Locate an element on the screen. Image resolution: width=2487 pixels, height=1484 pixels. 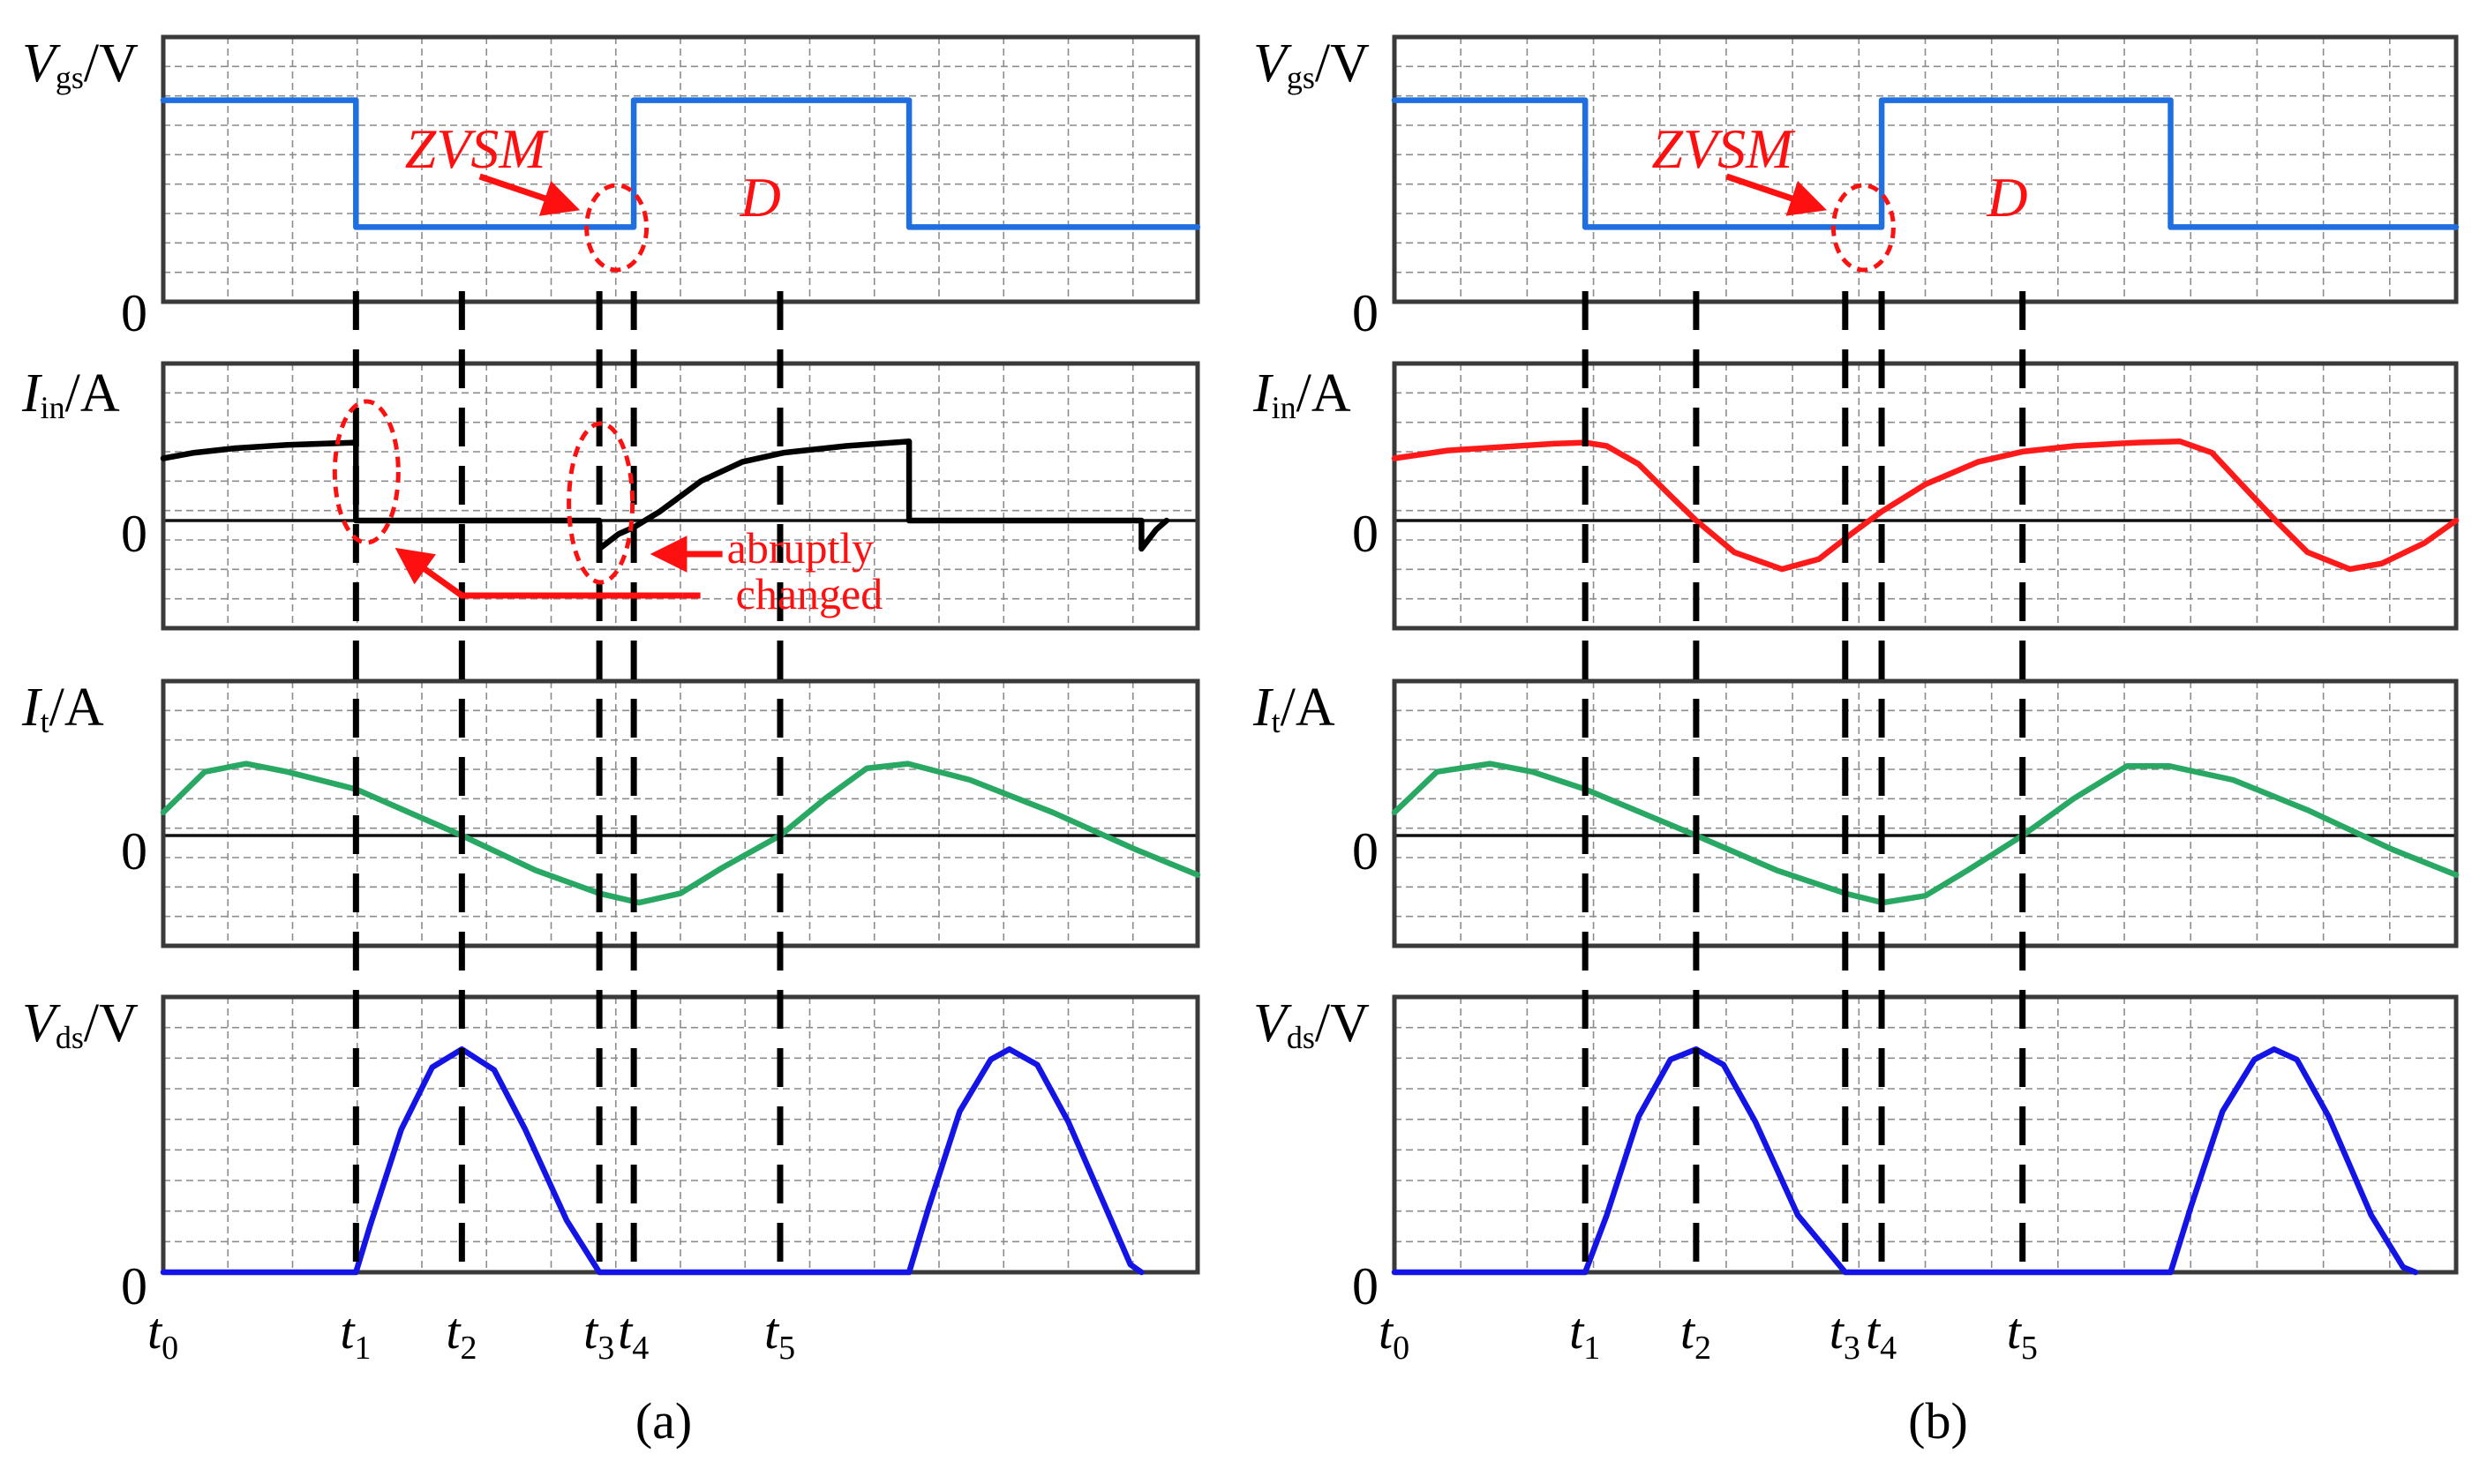
abrupt-change-circle-t3 is located at coordinates (601, 503).